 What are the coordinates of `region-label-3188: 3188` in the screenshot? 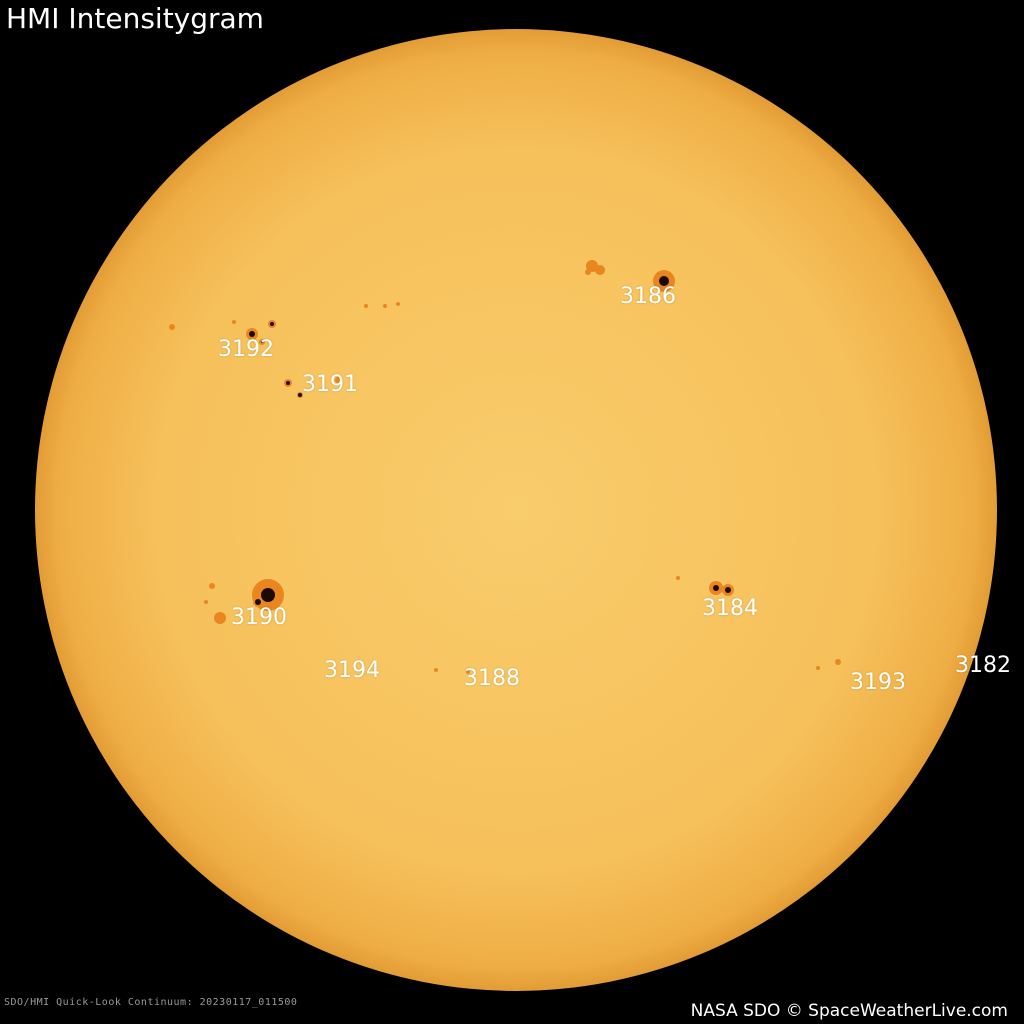 It's located at (492, 678).